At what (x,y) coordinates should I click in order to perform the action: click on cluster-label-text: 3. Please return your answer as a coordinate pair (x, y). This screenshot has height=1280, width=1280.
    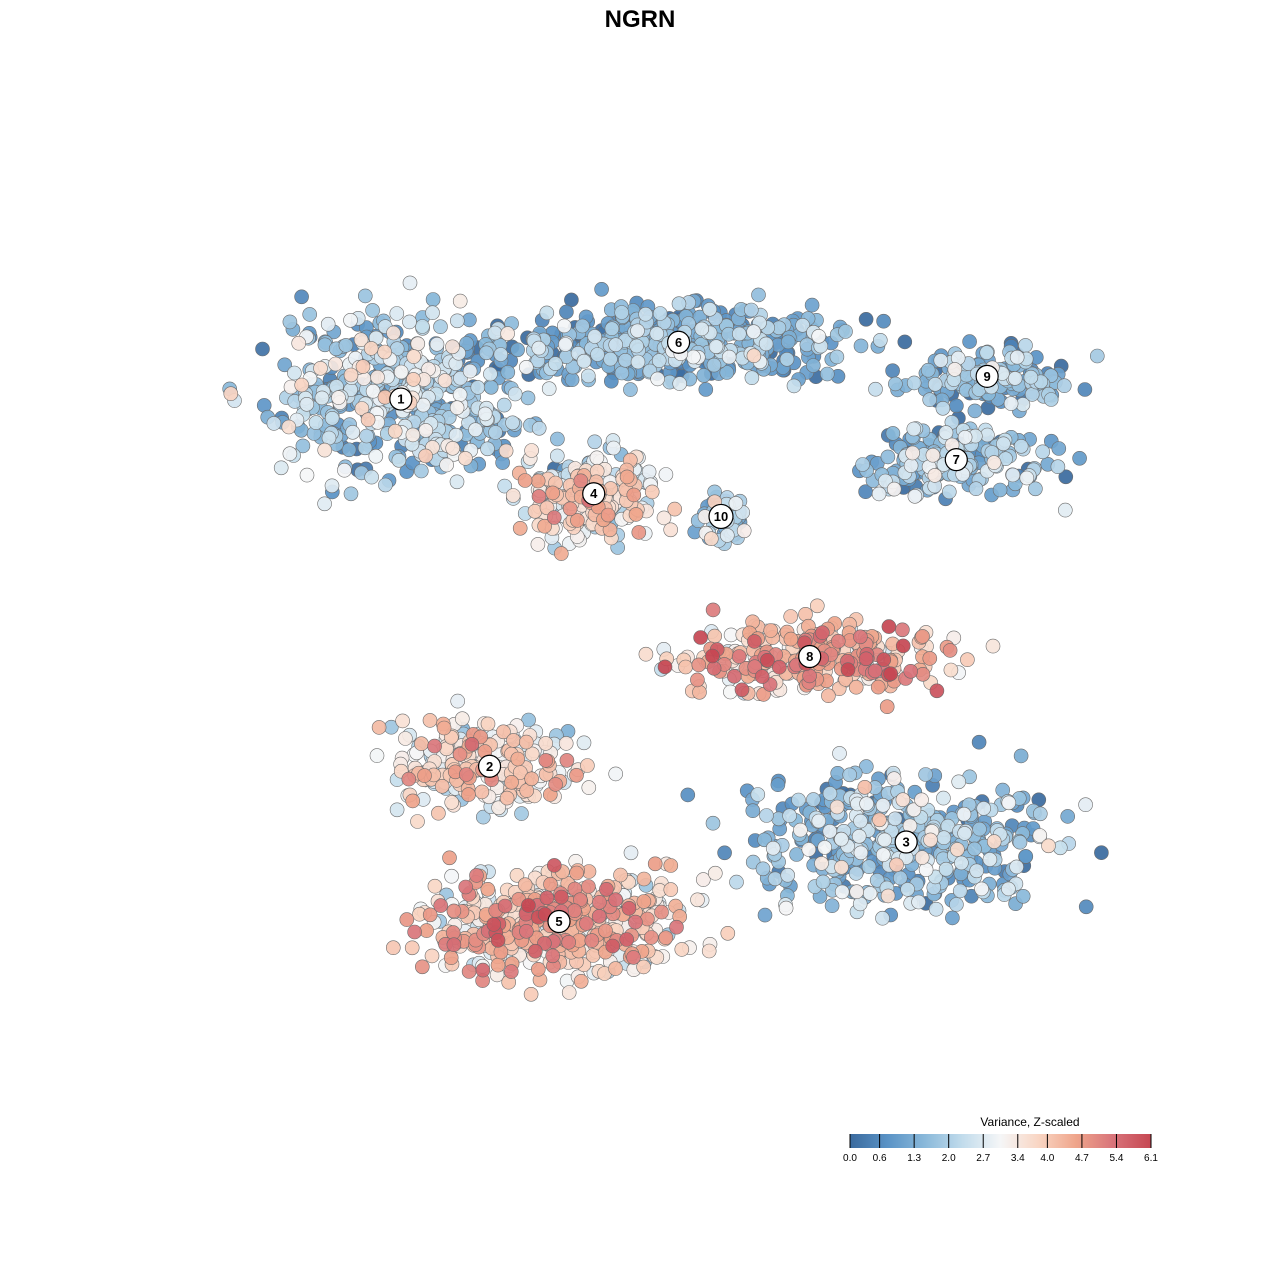
    Looking at the image, I should click on (906, 842).